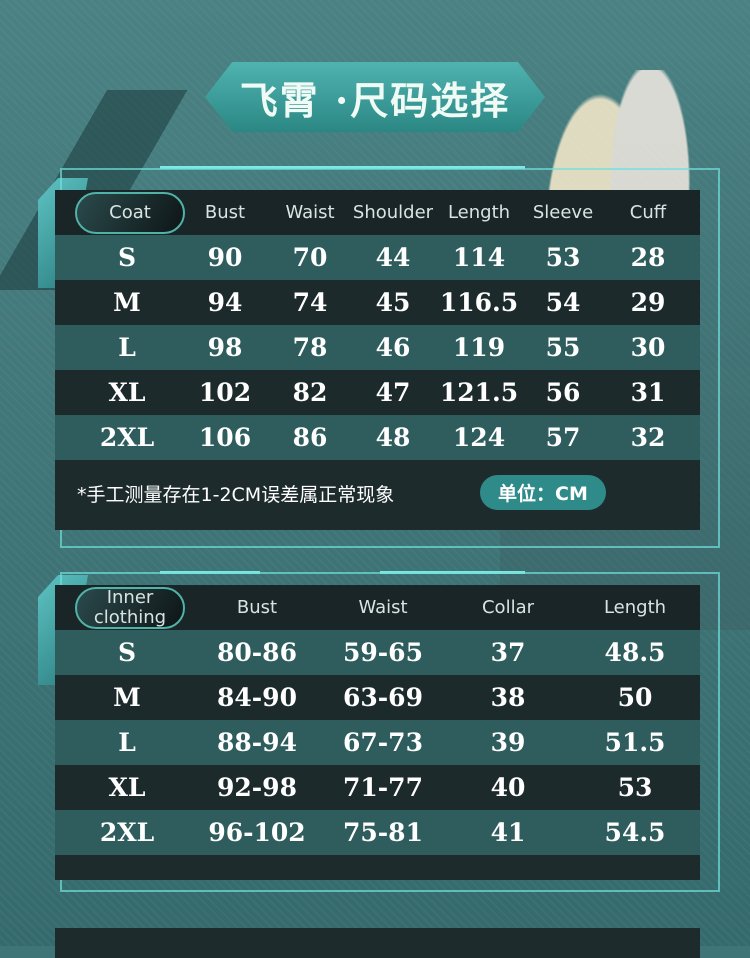 Image resolution: width=750 pixels, height=958 pixels. What do you see at coordinates (648, 257) in the screenshot?
I see `table-cell: 28` at bounding box center [648, 257].